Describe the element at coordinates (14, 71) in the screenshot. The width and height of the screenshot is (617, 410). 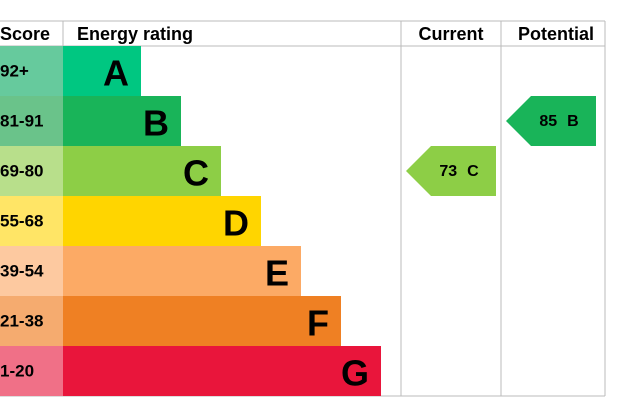
I see `score-label: 92+` at that location.